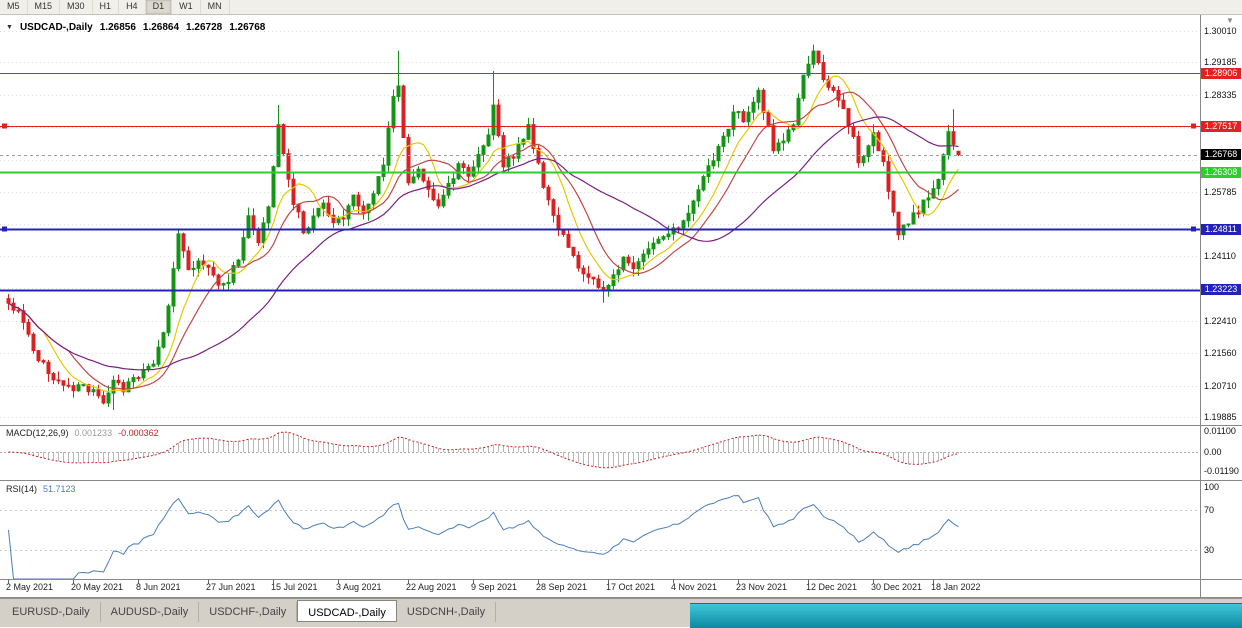 The image size is (1242, 628). I want to click on timeframe-button-h4: H4, so click(132, 7).